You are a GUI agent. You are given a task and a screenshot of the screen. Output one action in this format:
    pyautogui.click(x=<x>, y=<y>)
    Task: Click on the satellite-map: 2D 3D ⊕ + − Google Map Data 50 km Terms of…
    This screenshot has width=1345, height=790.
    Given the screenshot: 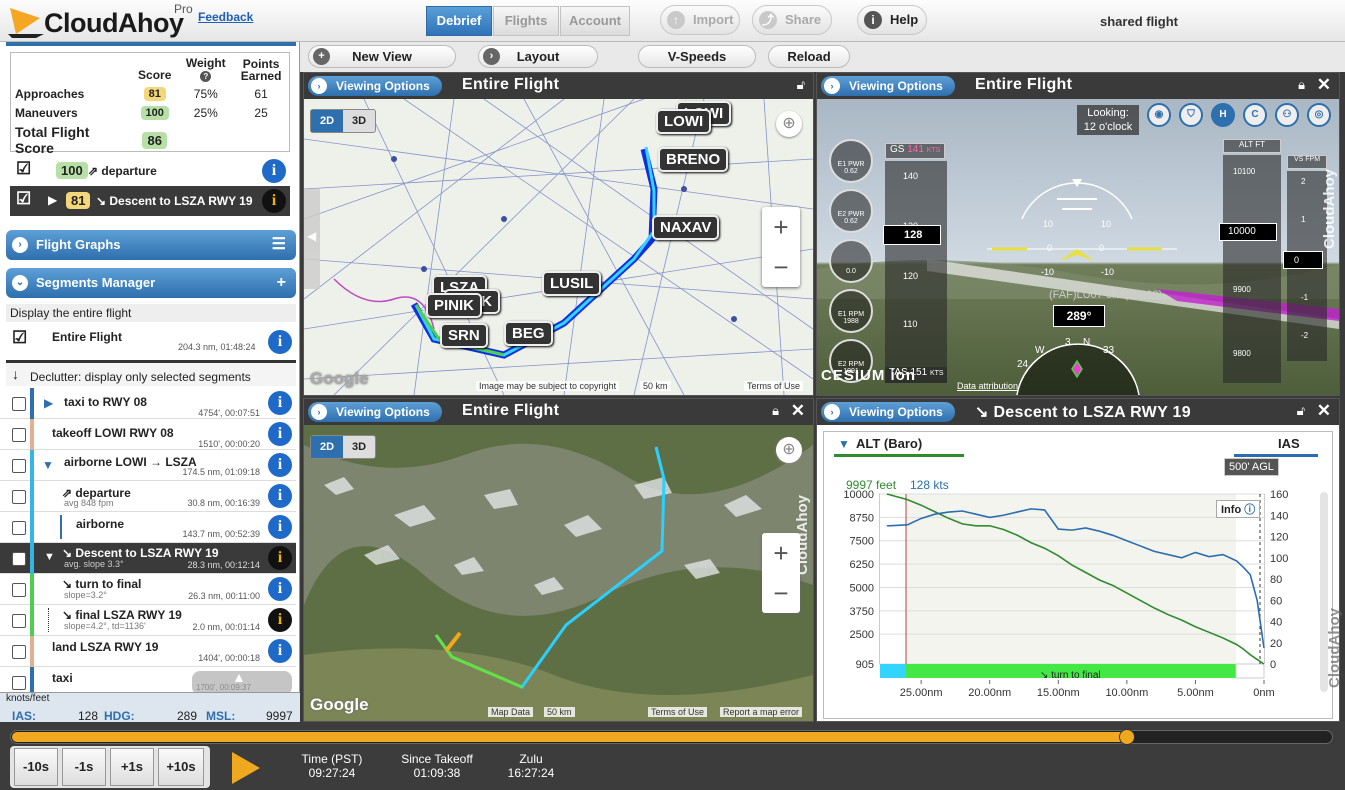 What is the action you would take?
    pyautogui.click(x=558, y=573)
    